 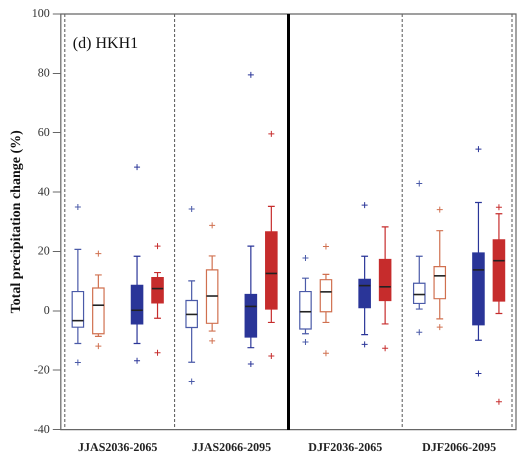 What do you see at coordinates (345, 447) in the screenshot?
I see `x-tick-label: DJF2036-2065` at bounding box center [345, 447].